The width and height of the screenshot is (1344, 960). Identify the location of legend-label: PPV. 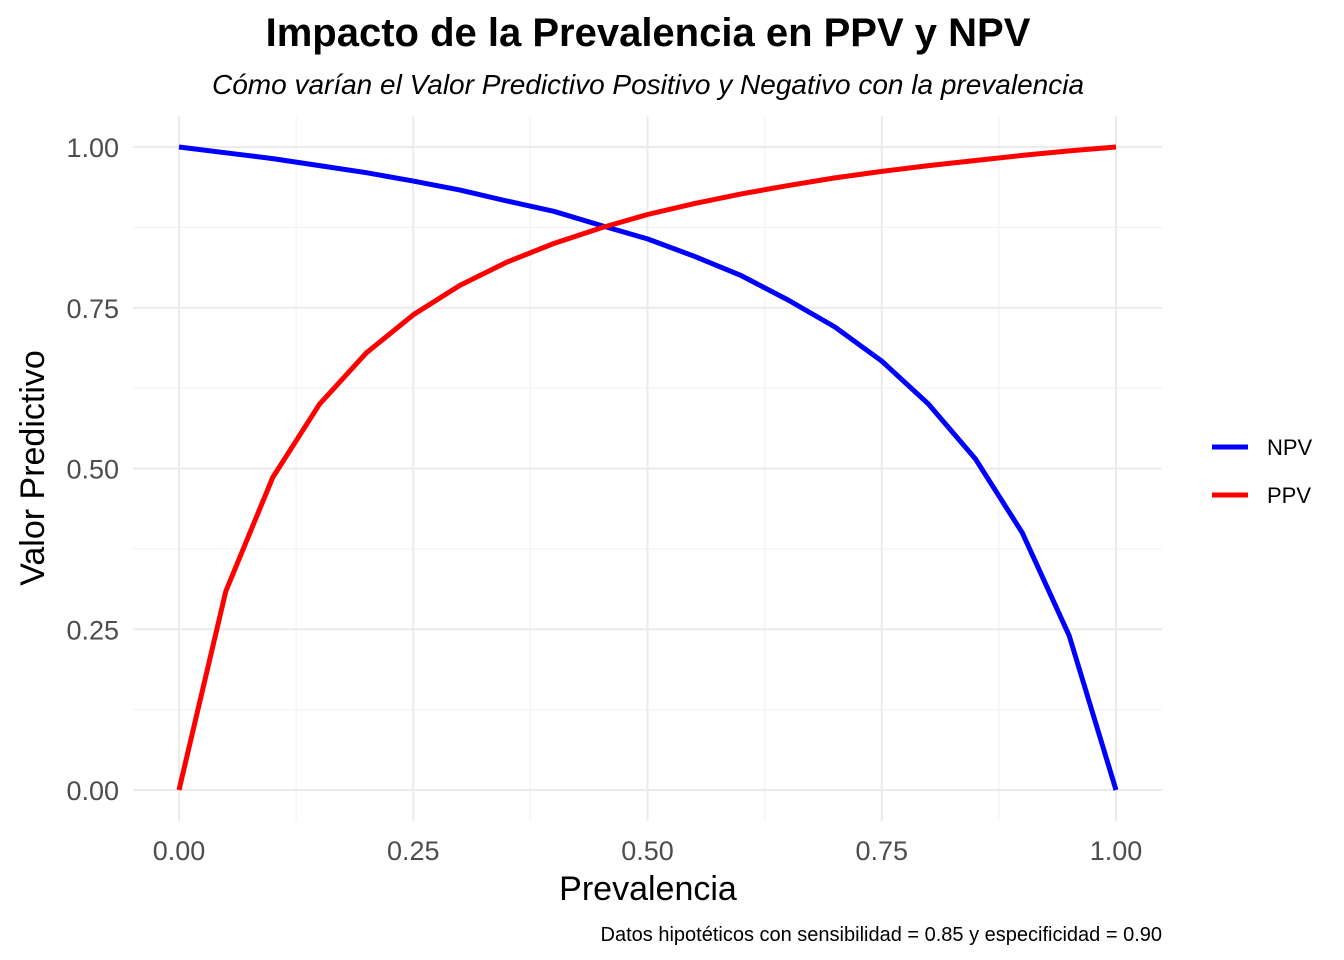
(1289, 495).